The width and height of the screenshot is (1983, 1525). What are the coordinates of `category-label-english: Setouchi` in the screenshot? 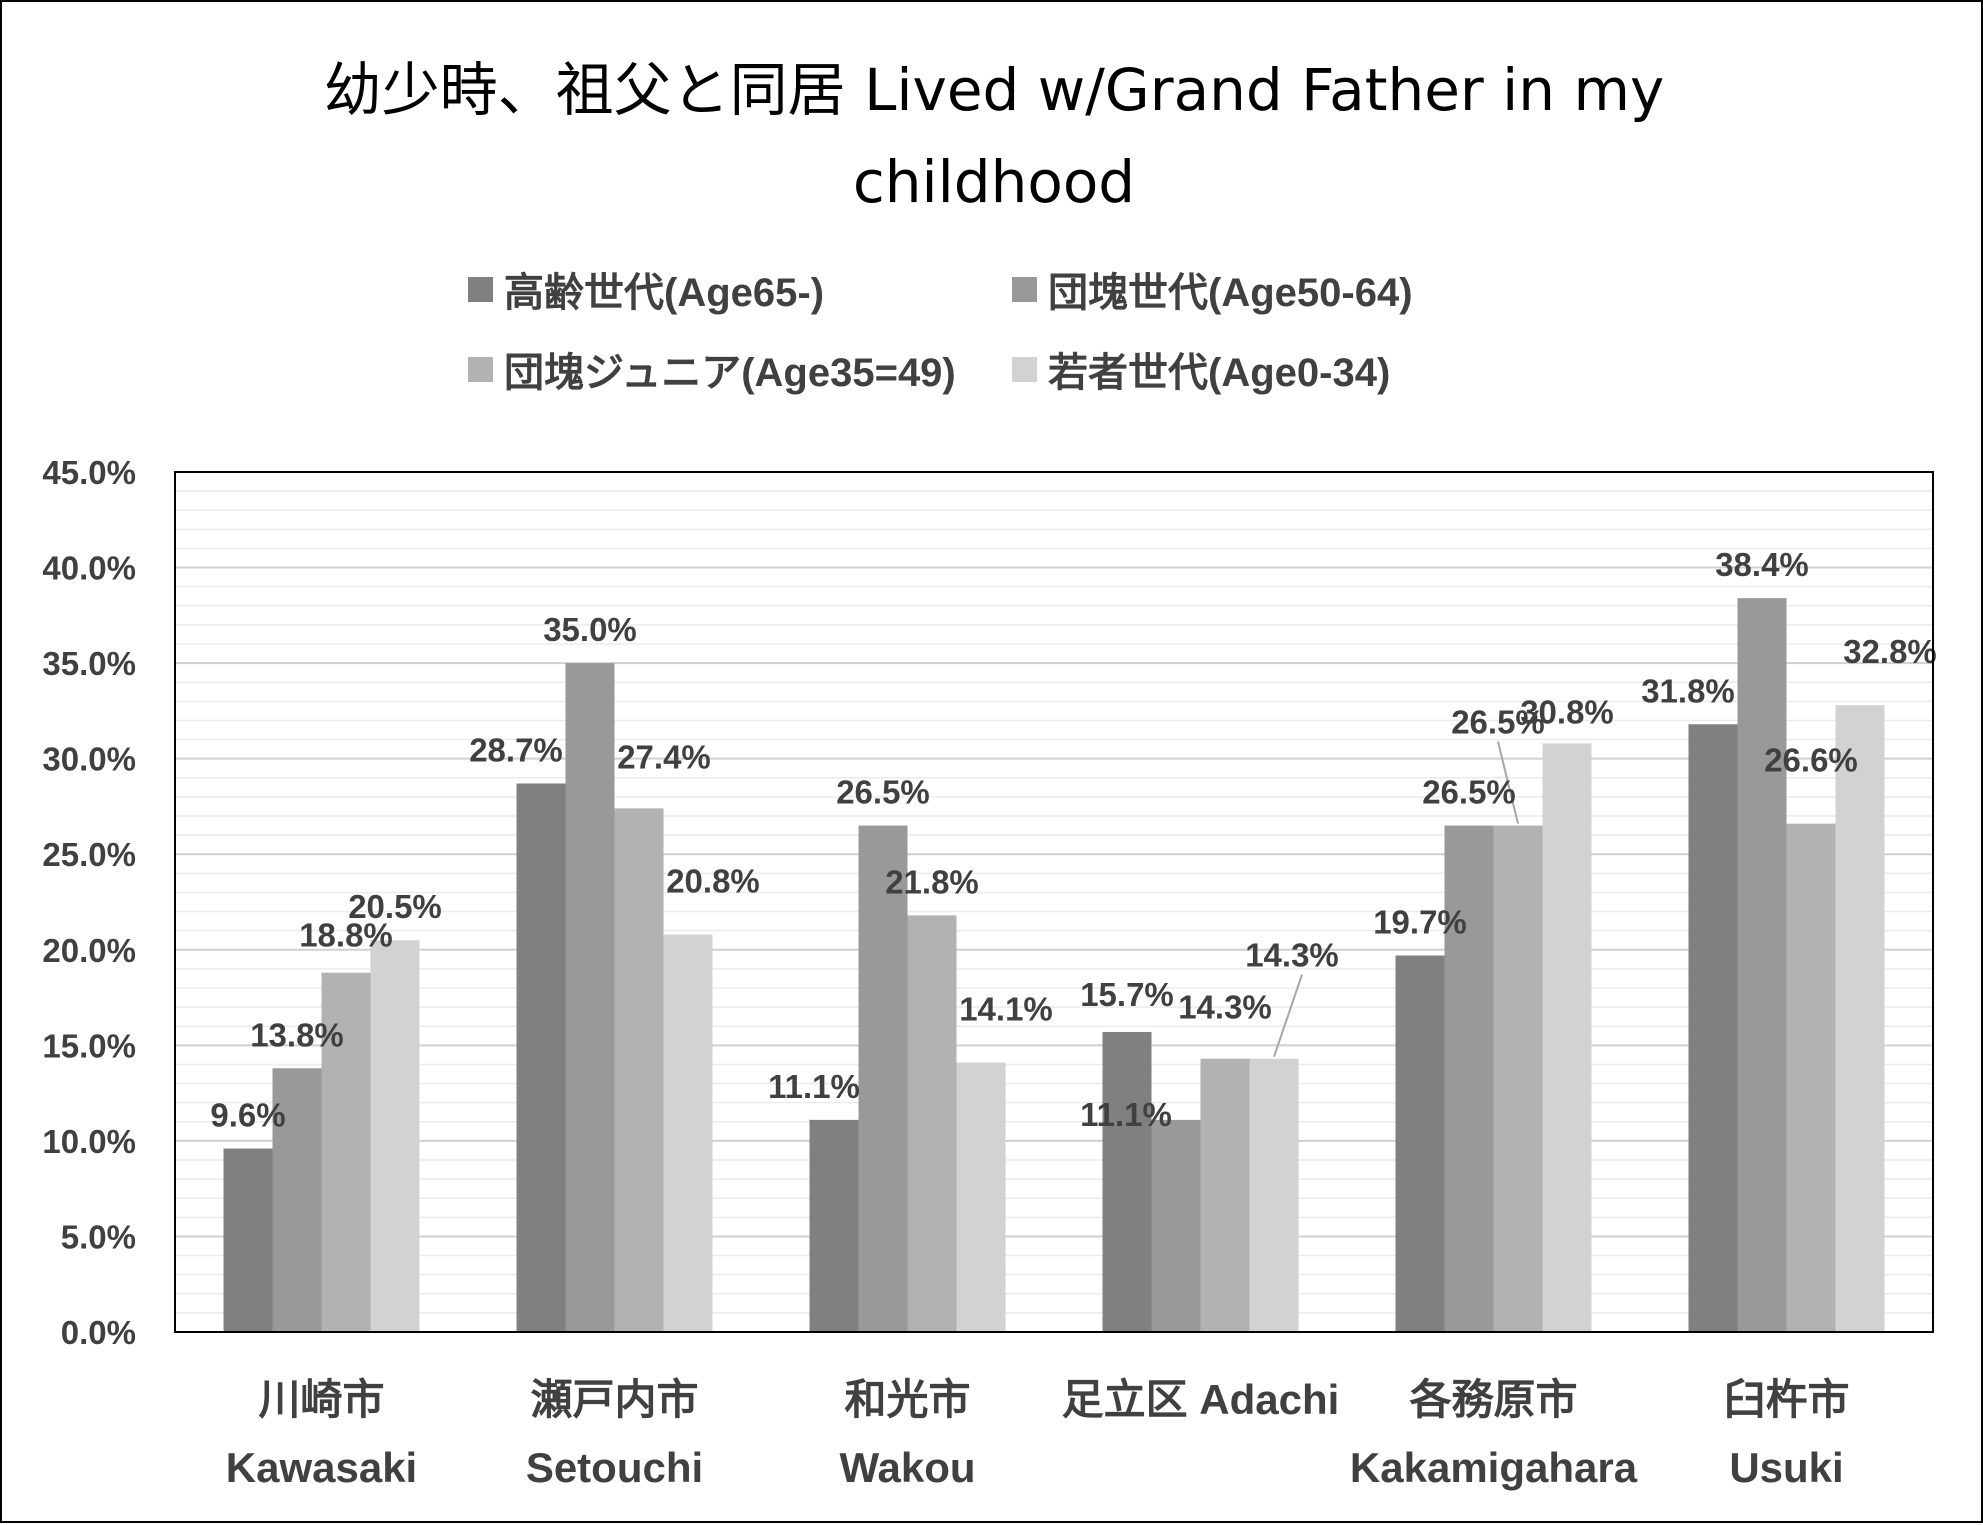 It's located at (614, 1467).